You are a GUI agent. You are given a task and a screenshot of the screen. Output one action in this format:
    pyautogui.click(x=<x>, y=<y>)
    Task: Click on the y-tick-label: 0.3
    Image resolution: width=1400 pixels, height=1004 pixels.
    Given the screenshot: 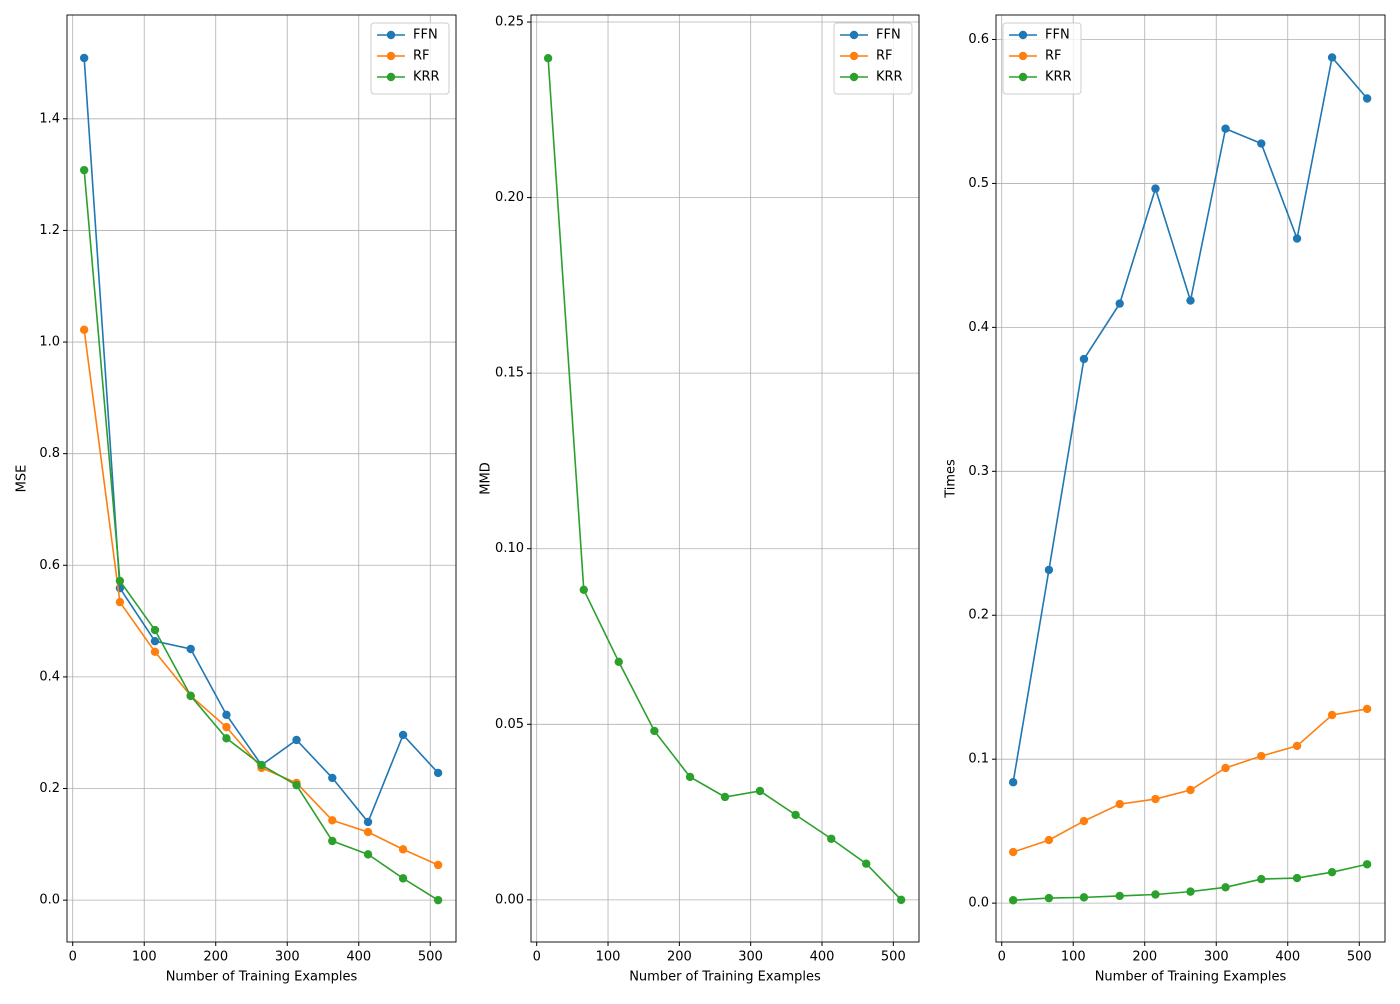 What is the action you would take?
    pyautogui.click(x=978, y=471)
    